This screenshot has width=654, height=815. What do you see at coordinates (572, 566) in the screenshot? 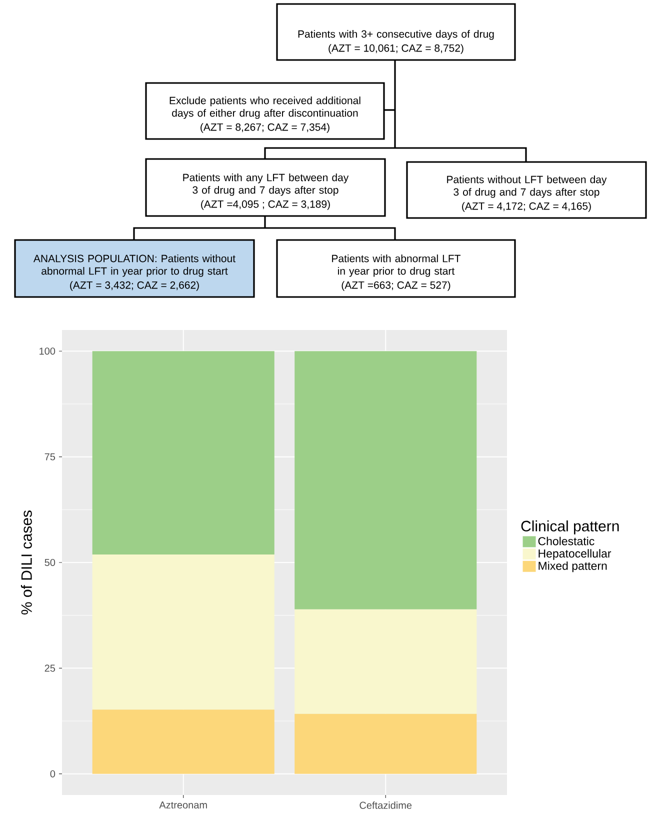
I see `legend-label: Mixed pattern` at bounding box center [572, 566].